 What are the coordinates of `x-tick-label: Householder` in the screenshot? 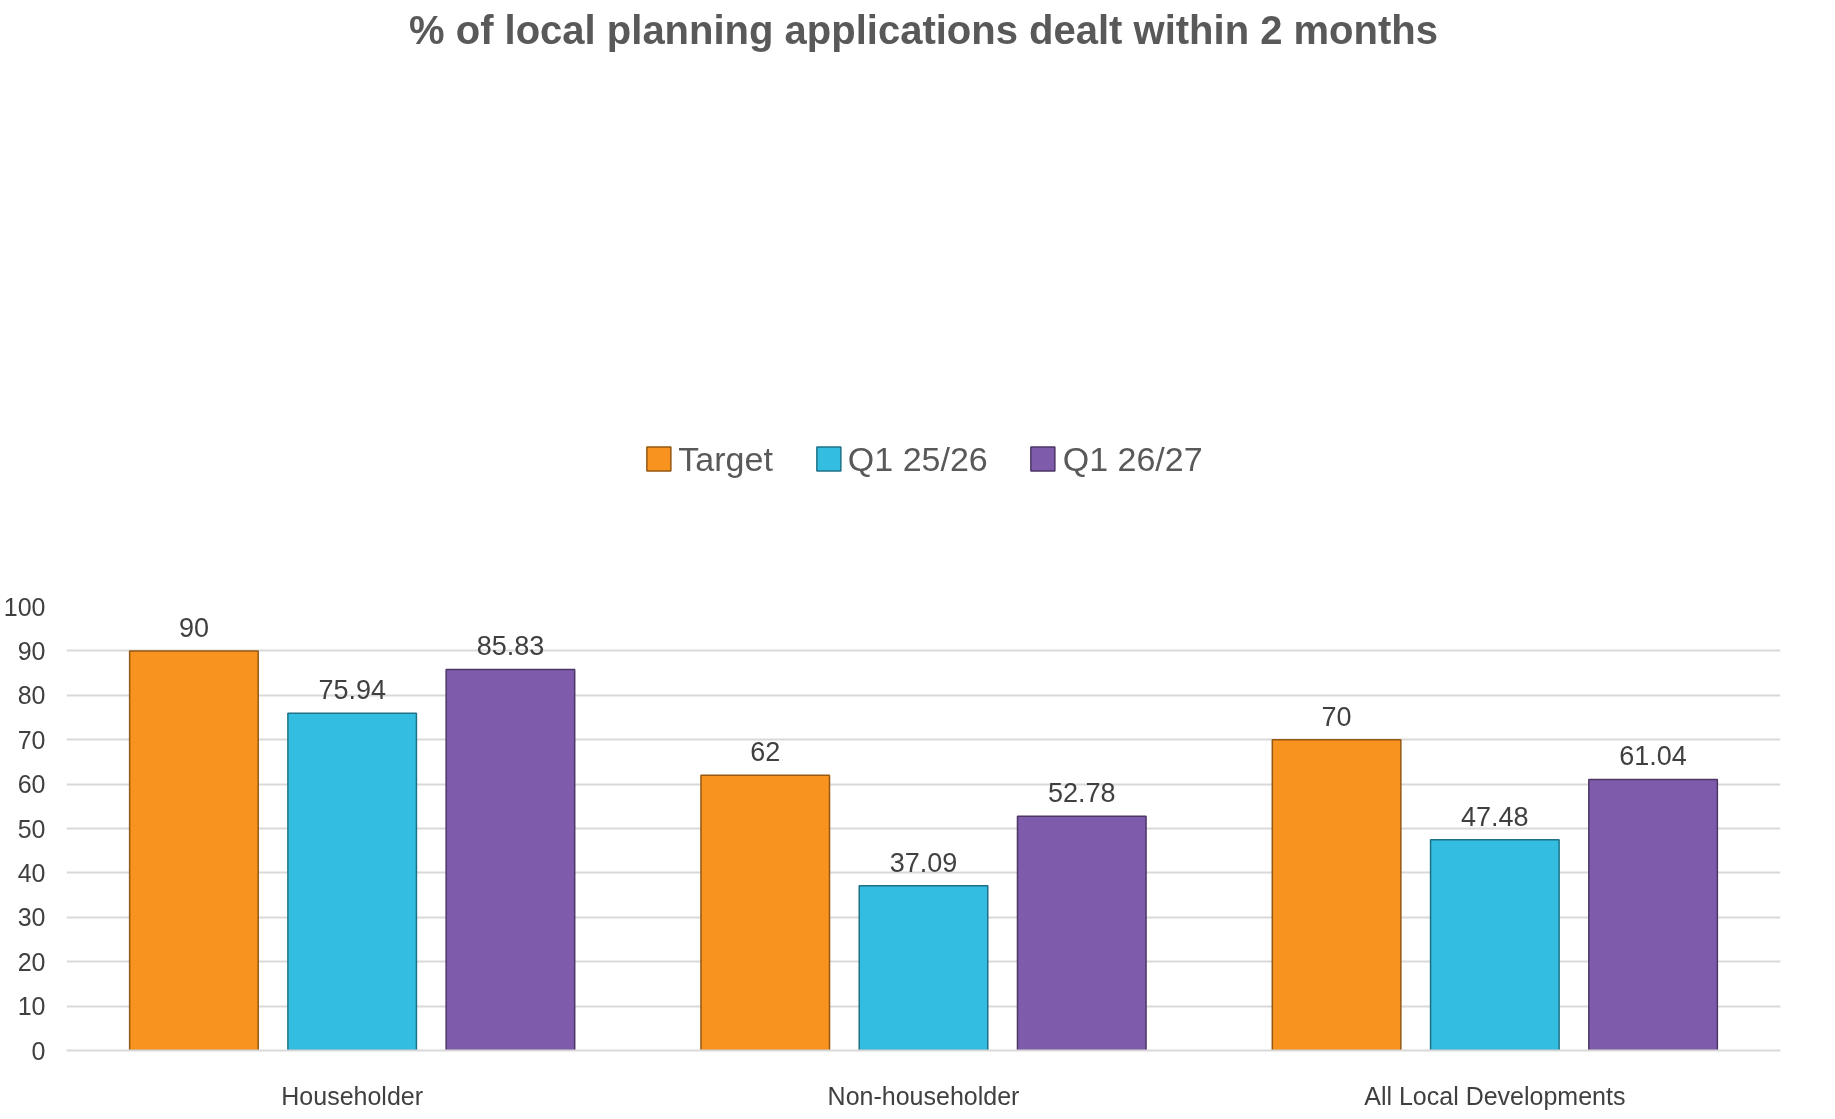 It's located at (352, 1095).